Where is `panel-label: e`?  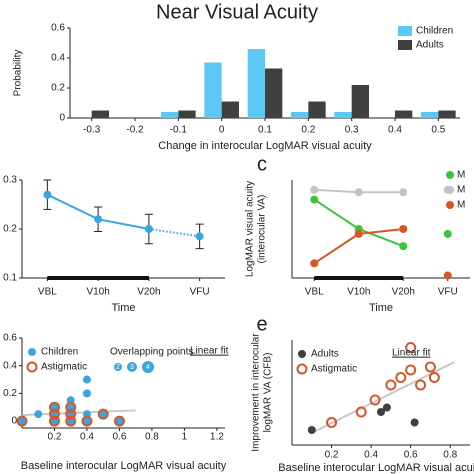
panel-label: e is located at coordinates (261, 324).